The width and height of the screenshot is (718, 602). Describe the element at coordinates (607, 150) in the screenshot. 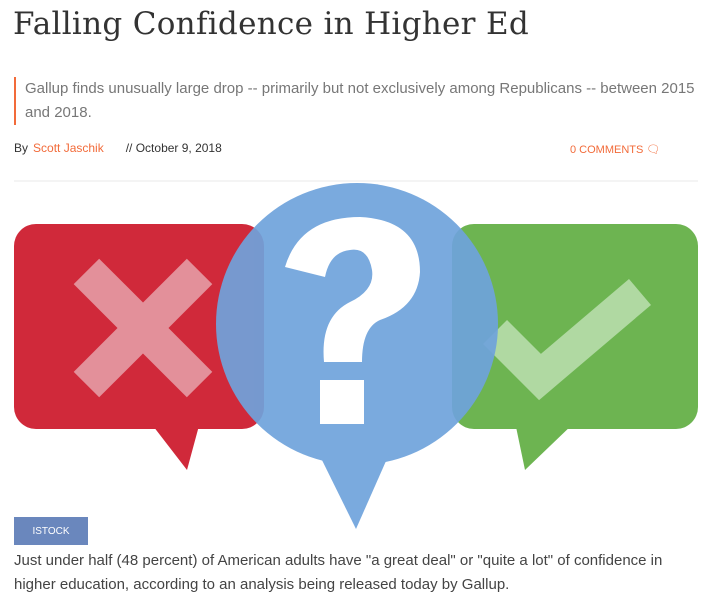

I see `comments-label: 0 COMMENTS` at that location.